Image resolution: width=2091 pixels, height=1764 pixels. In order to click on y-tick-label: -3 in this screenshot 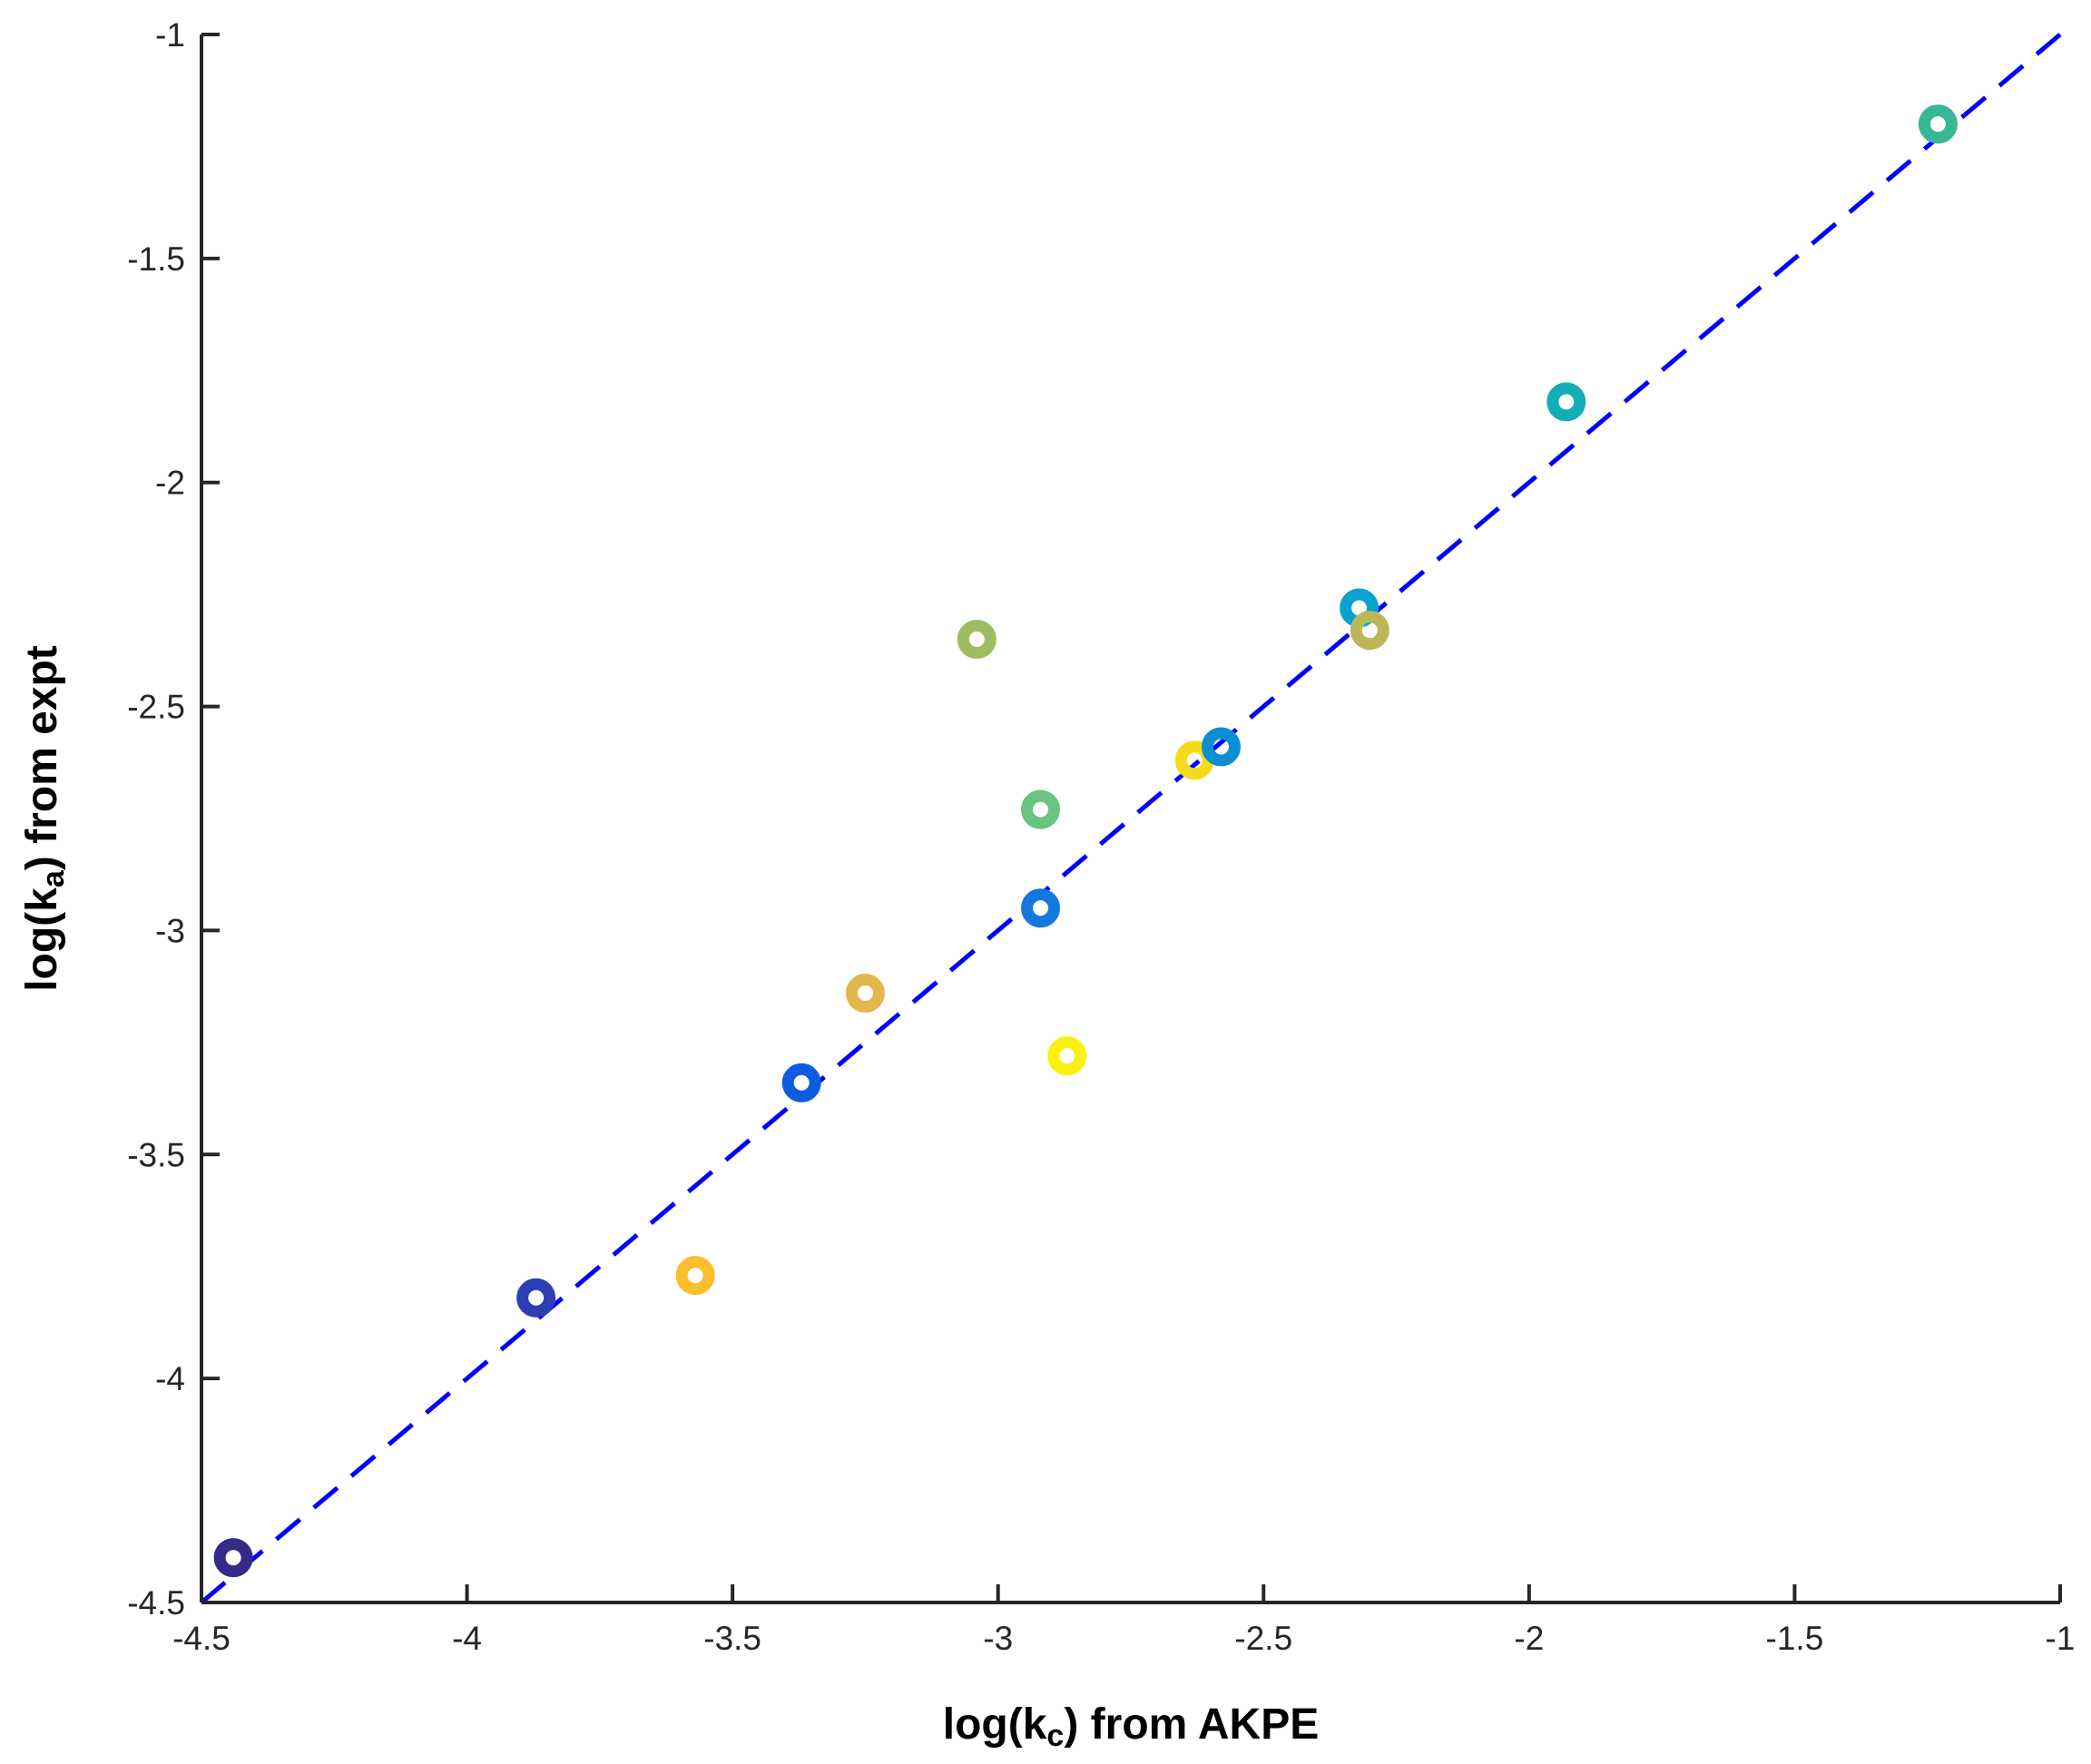, I will do `click(170, 930)`.